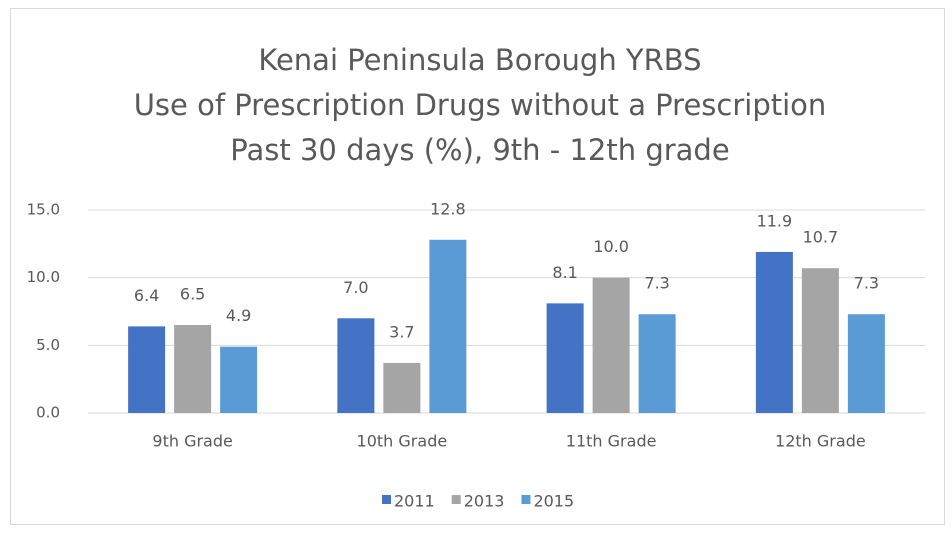 The image size is (952, 533). What do you see at coordinates (43, 210) in the screenshot?
I see `y-tick-label: 15.0` at bounding box center [43, 210].